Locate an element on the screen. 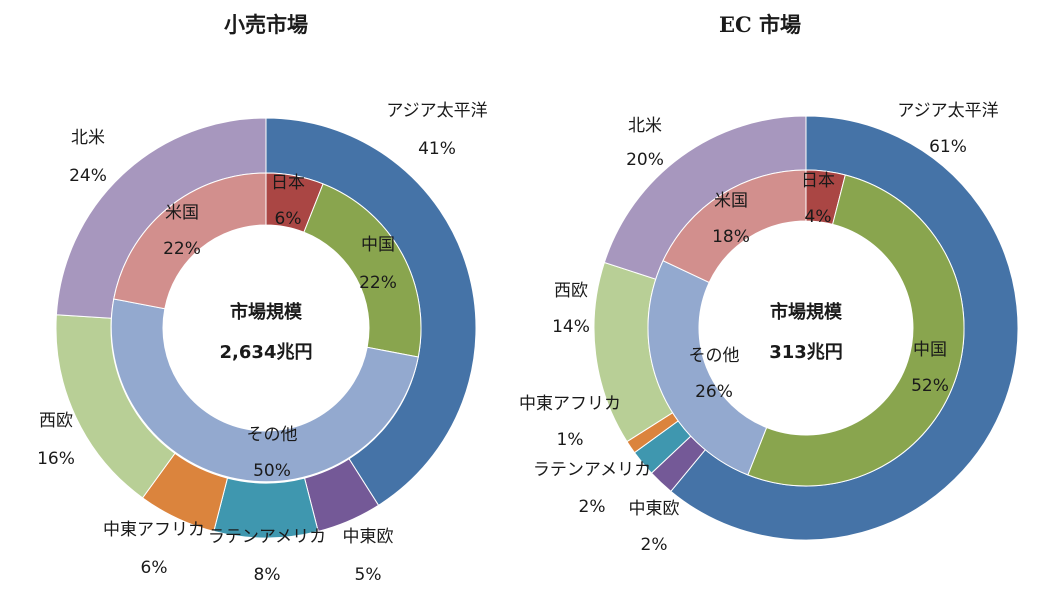  svg-text: 5% is located at coordinates (368, 575).